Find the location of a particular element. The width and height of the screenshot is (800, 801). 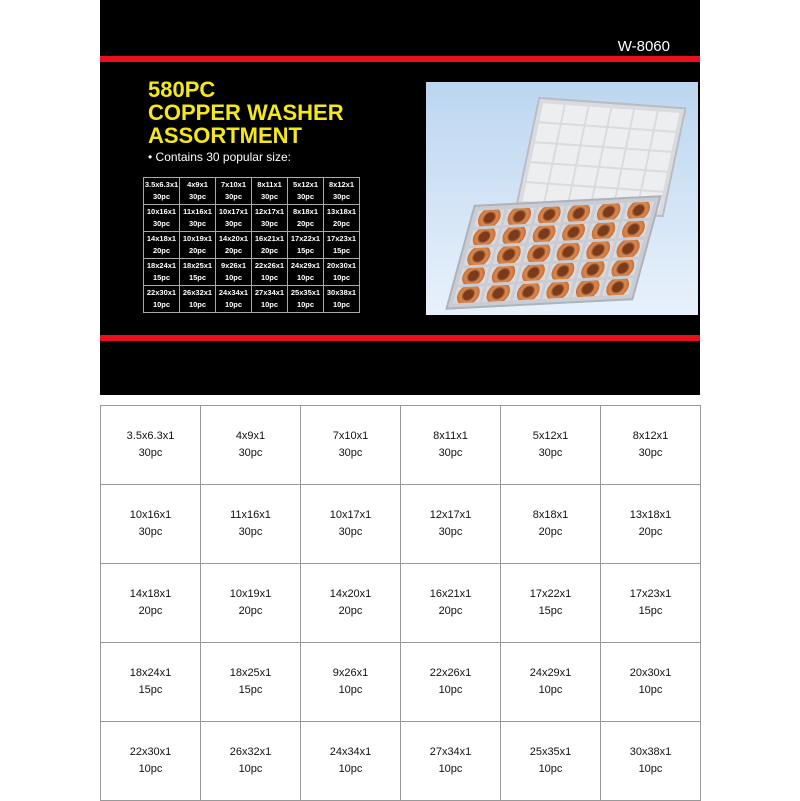

washer-size: 3.5x6.3x1 is located at coordinates (150, 436).